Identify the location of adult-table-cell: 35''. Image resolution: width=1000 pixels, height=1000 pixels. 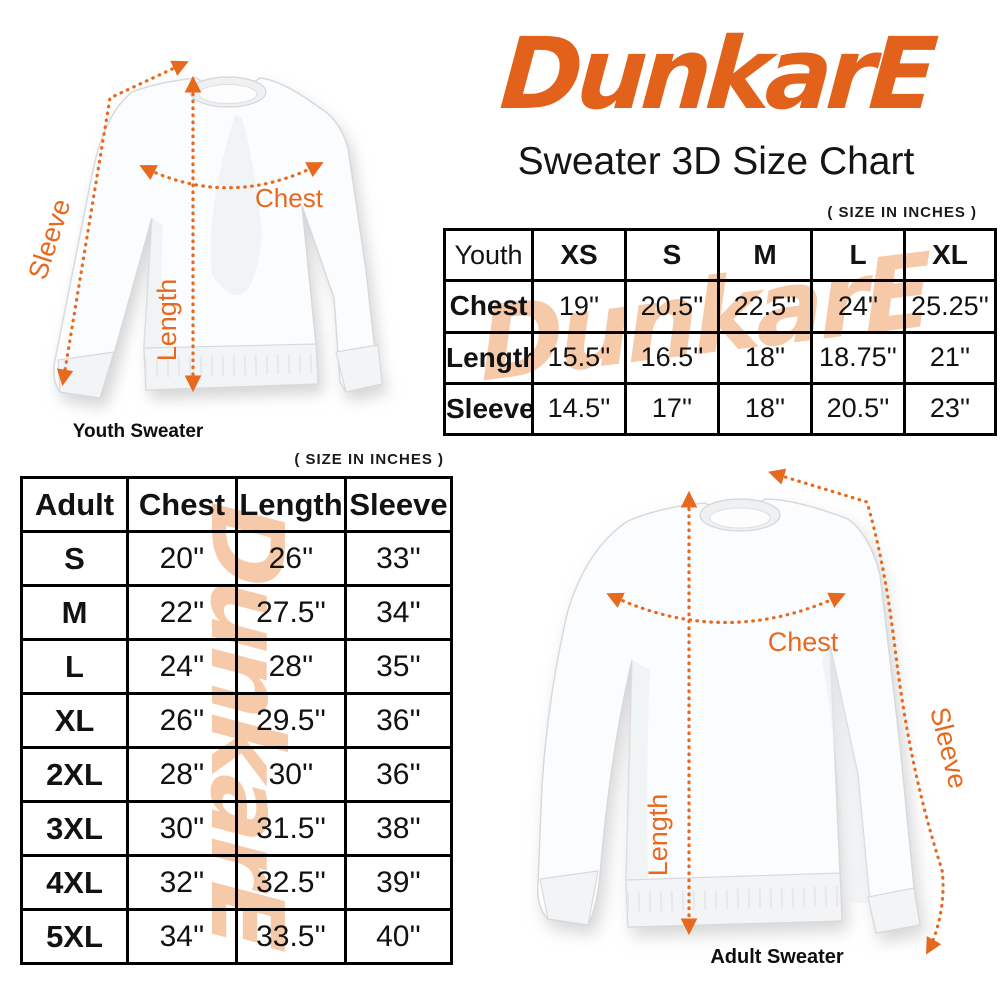
(398, 666).